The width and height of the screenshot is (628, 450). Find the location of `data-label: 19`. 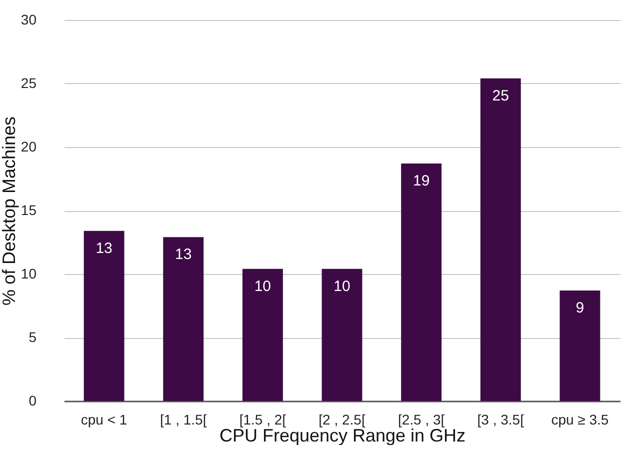

data-label: 19 is located at coordinates (421, 181).